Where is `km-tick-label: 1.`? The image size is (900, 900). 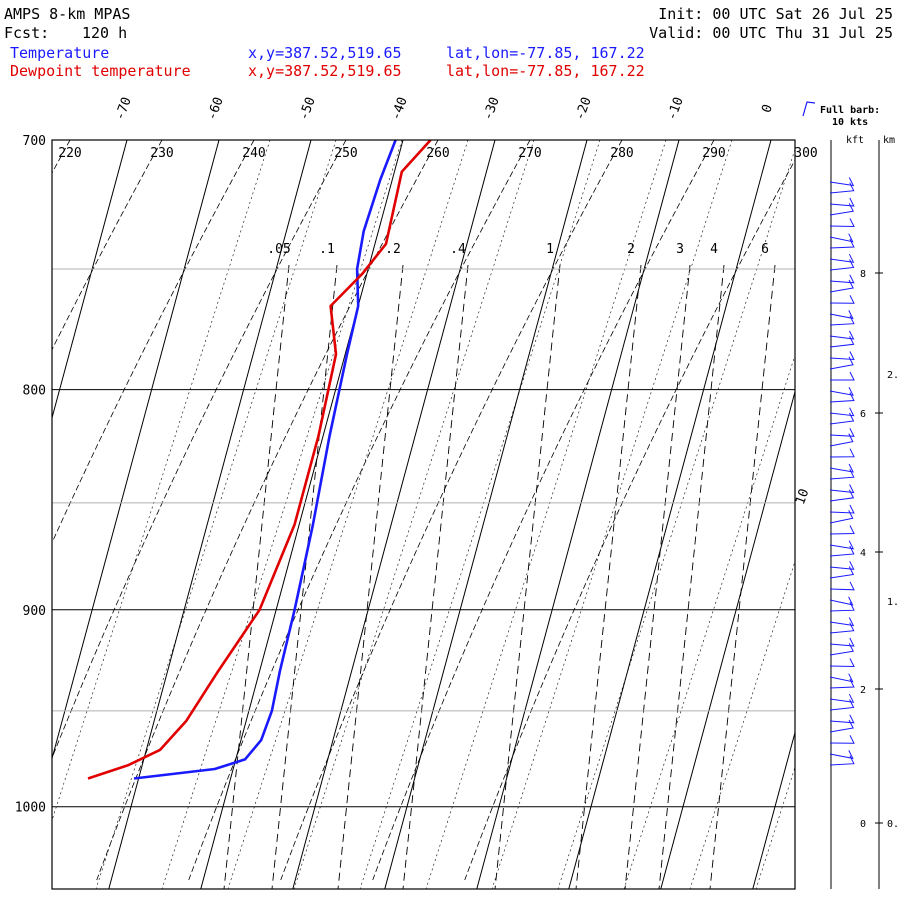
km-tick-label: 1. is located at coordinates (893, 602).